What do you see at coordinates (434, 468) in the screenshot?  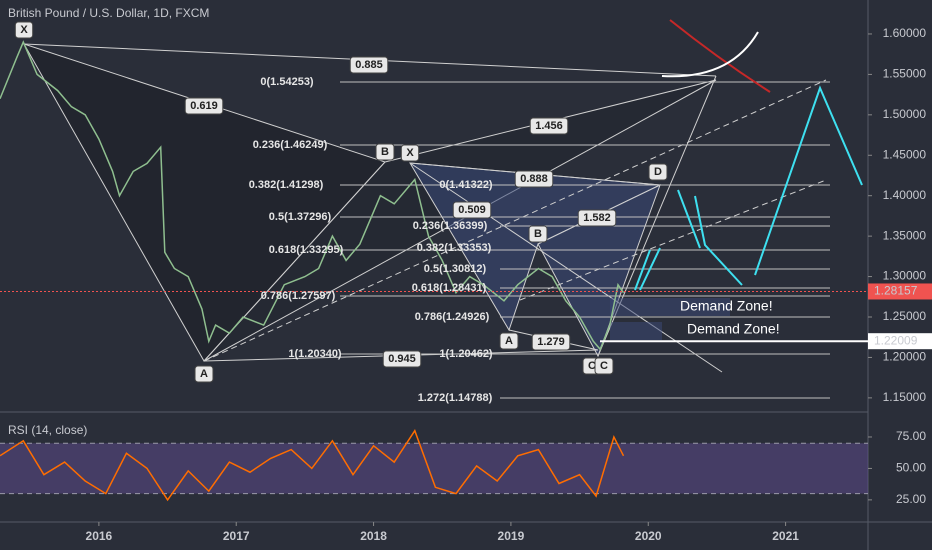 I see `rsi-band` at bounding box center [434, 468].